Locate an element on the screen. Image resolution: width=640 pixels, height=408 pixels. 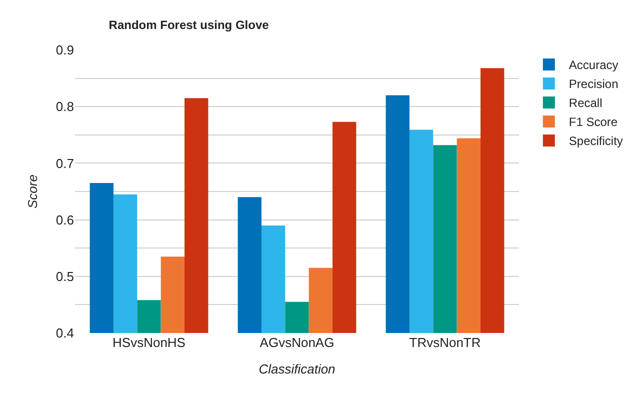
x-tick-label: AGvsNonAG is located at coordinates (297, 342).